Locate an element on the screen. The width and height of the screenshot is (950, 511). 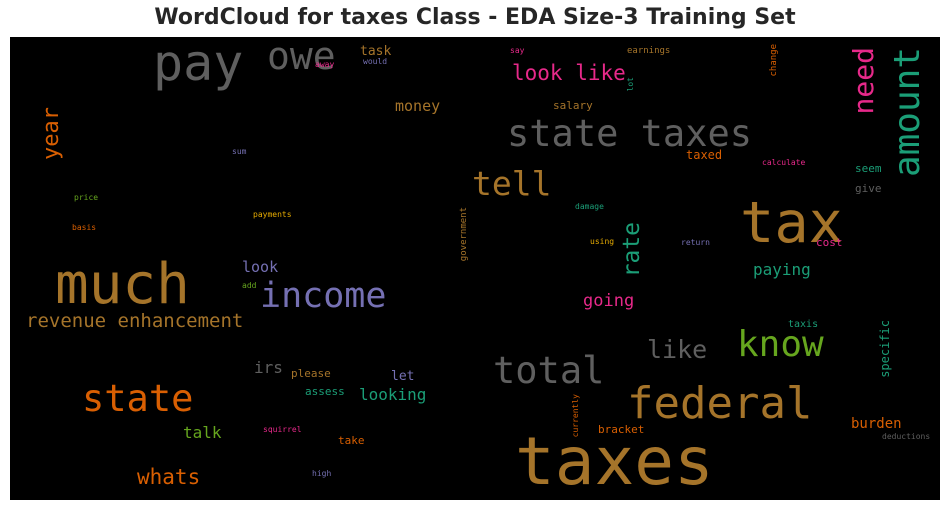
cloud-word: salary is located at coordinates (573, 105).